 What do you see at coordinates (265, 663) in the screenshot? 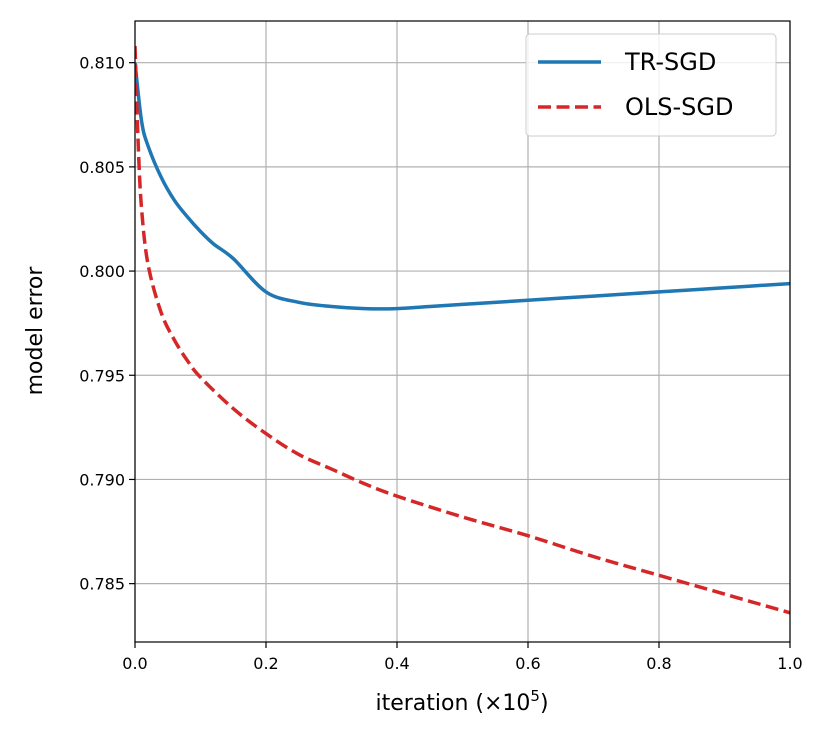
I see `x-tick-label: 0.2` at bounding box center [265, 663].